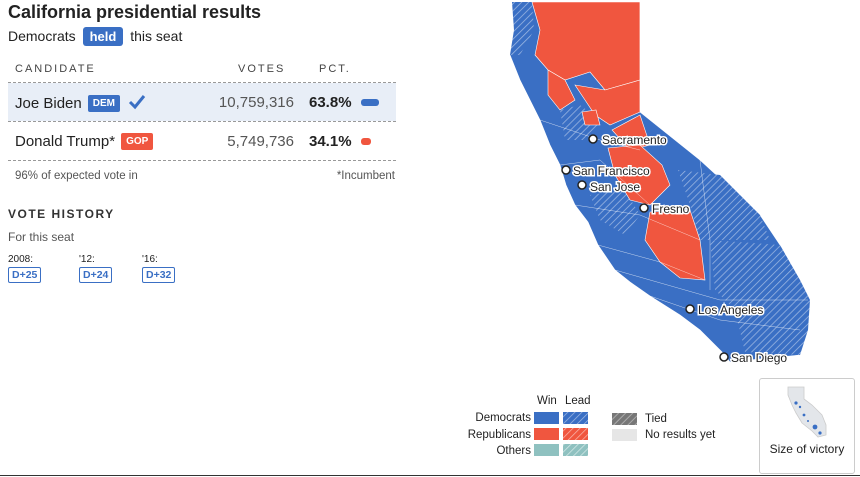 This screenshot has height=477, width=860. I want to click on table-row: Donald Trump* GOP 5,749,736 34.1%, so click(202, 141).